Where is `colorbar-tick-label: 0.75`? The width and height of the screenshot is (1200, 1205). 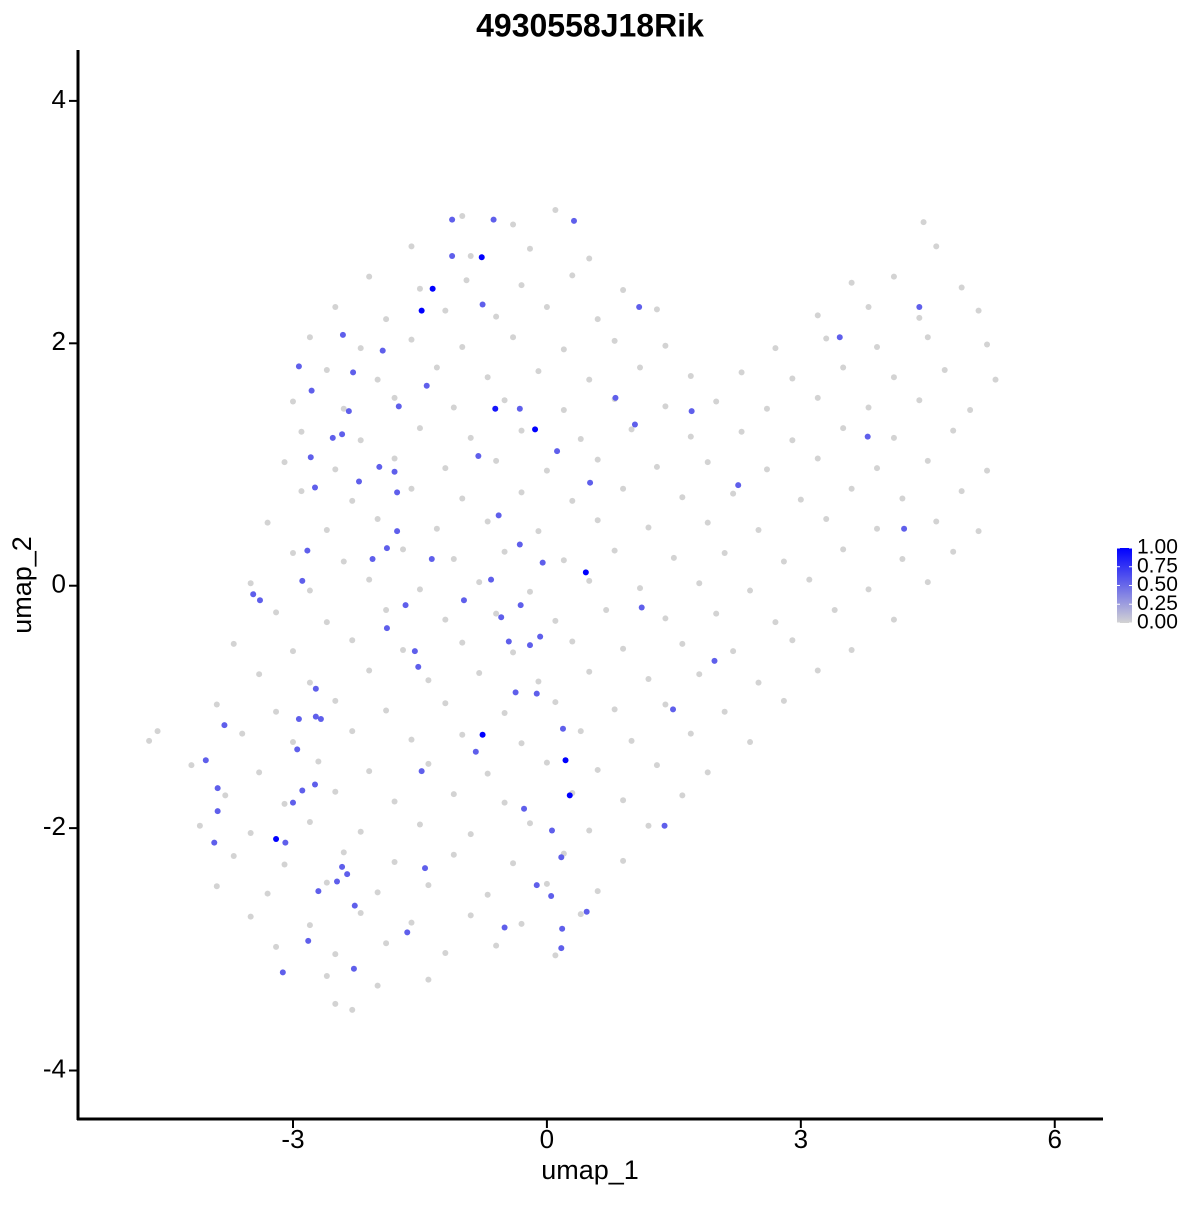
colorbar-tick-label: 0.75 is located at coordinates (1157, 565).